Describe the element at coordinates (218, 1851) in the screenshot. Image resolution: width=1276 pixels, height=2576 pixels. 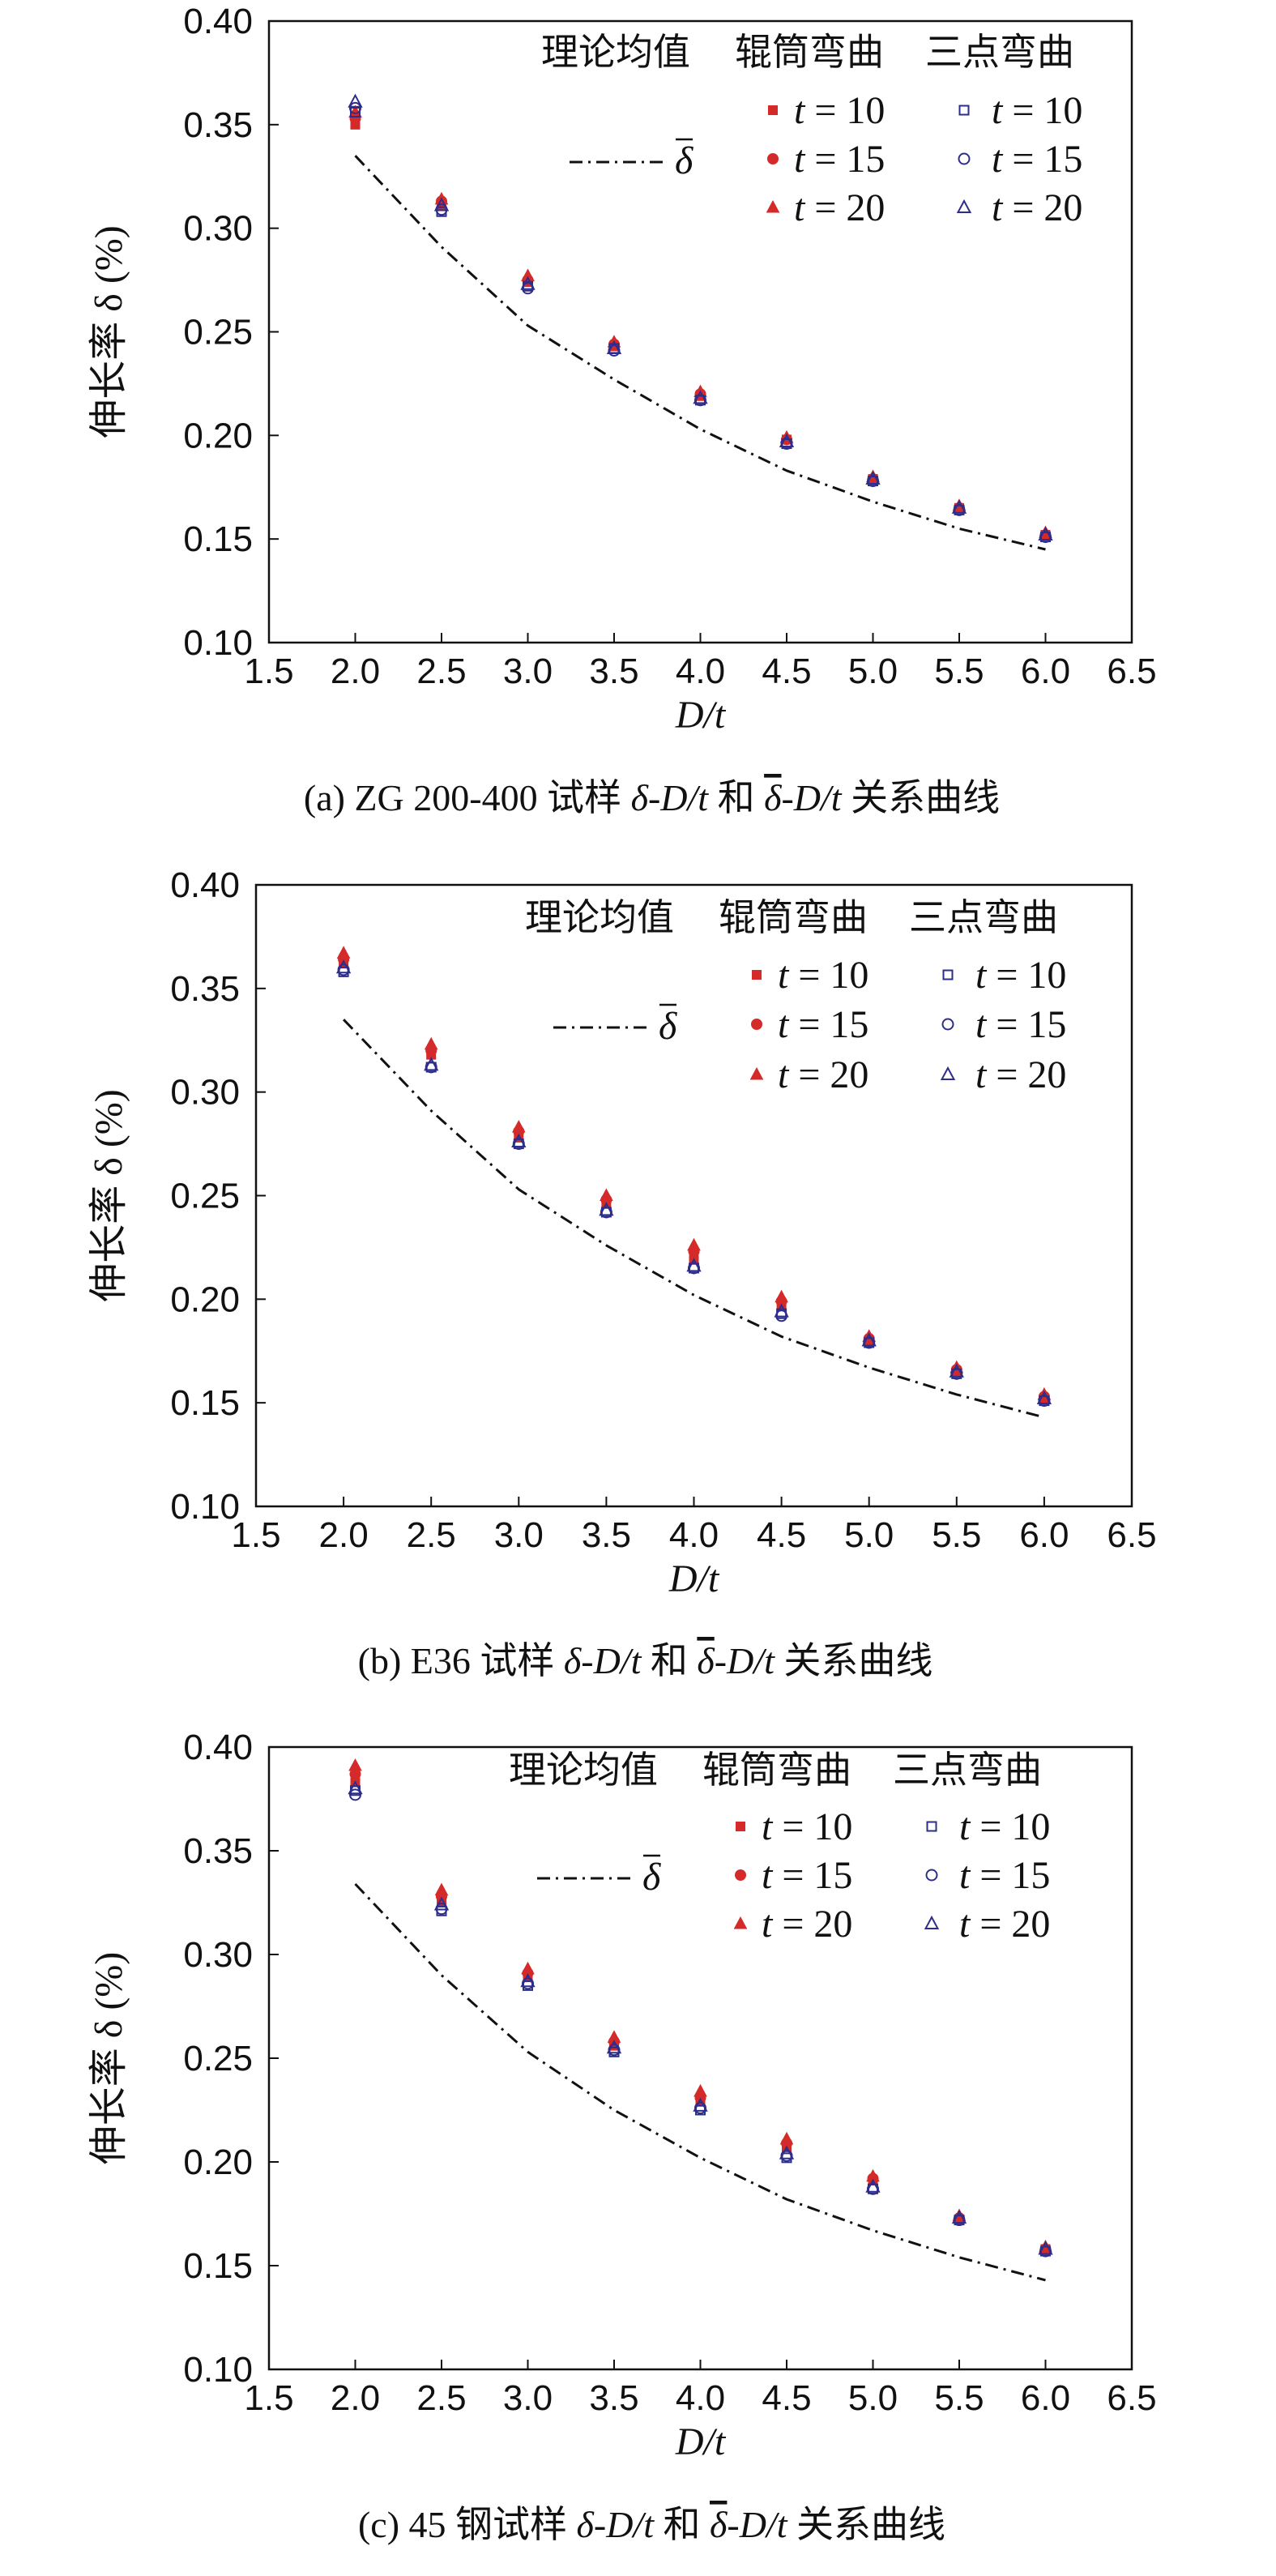
I see `y-tick-label: 0.35` at that location.